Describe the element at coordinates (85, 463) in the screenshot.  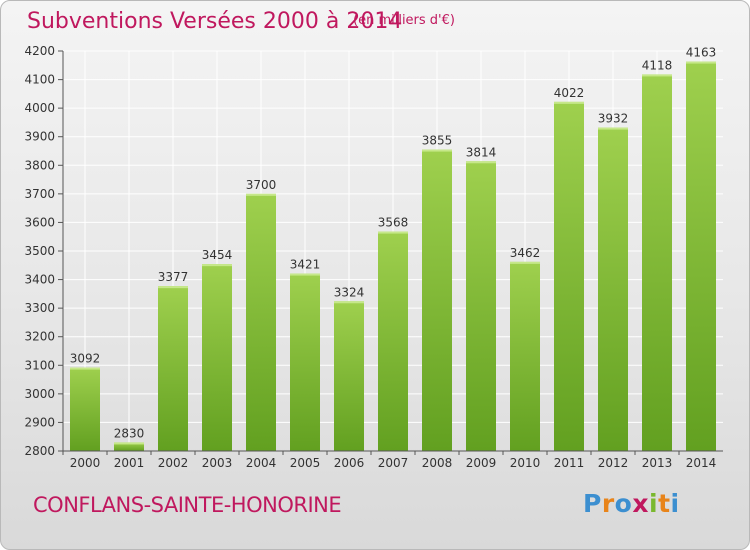
I see `x-tick-label: 2000` at that location.